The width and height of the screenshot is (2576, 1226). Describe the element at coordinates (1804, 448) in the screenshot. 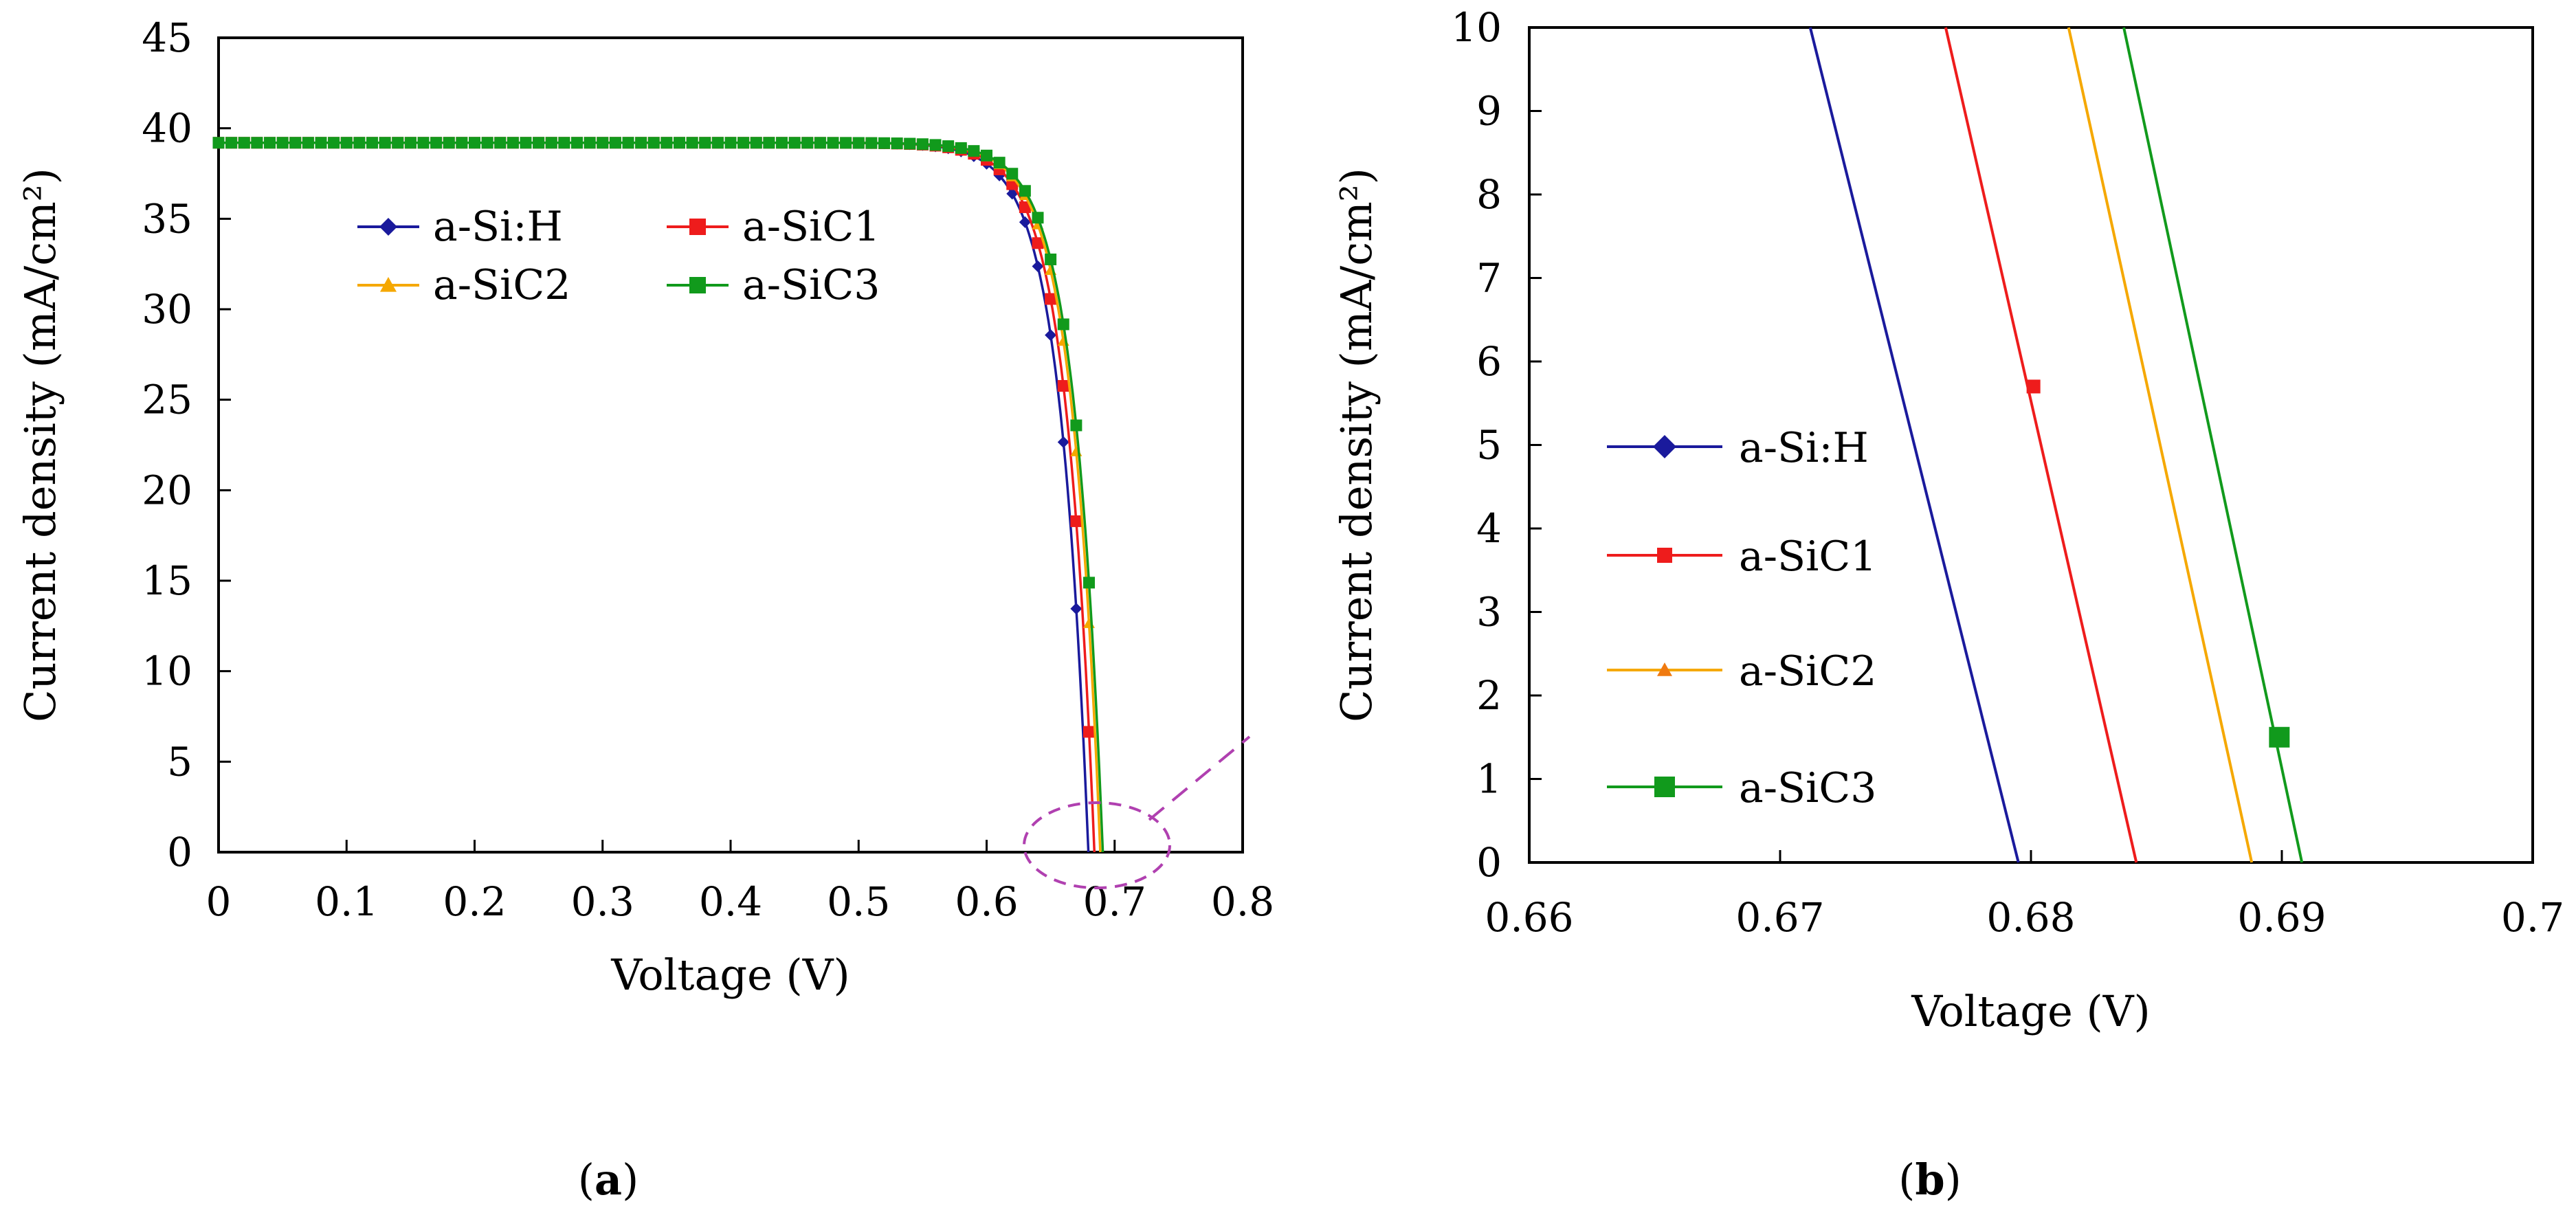

I see `legend-label-a-si-h: a-Si:H` at that location.